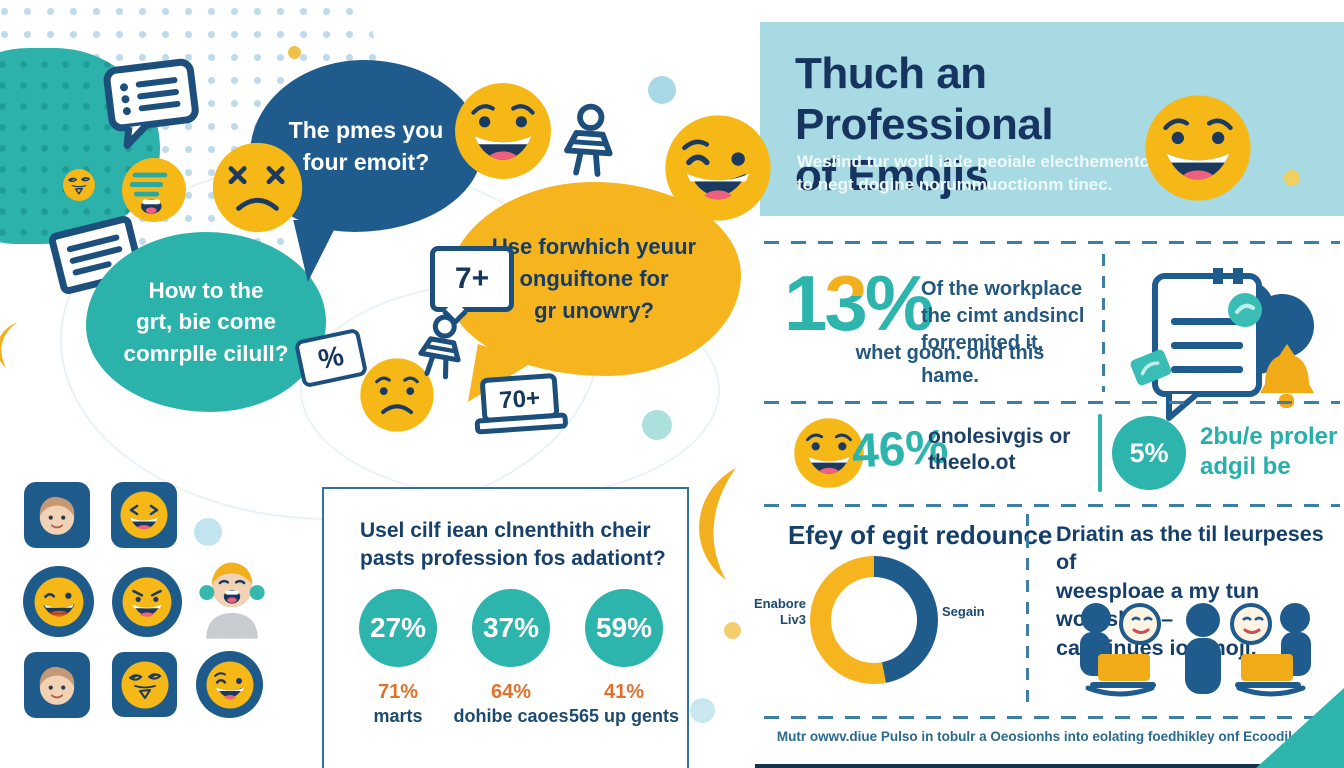 The height and width of the screenshot is (768, 1344). Describe the element at coordinates (899, 303) in the screenshot. I see `stat-percent-sign: %` at that location.